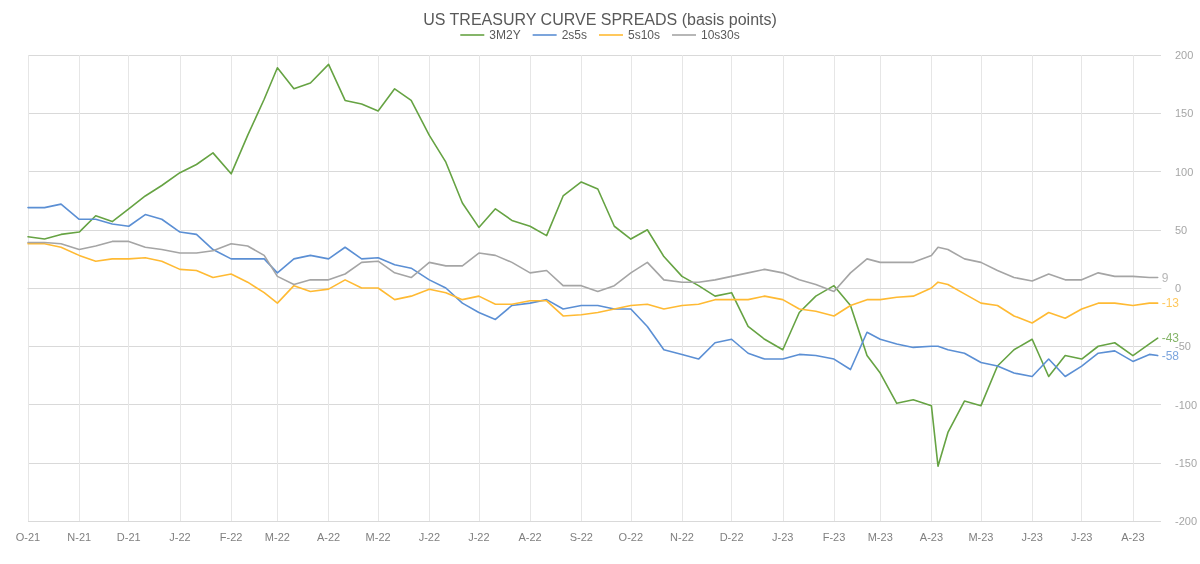  Describe the element at coordinates (1186, 404) in the screenshot. I see `y-tick-label: -100` at that location.